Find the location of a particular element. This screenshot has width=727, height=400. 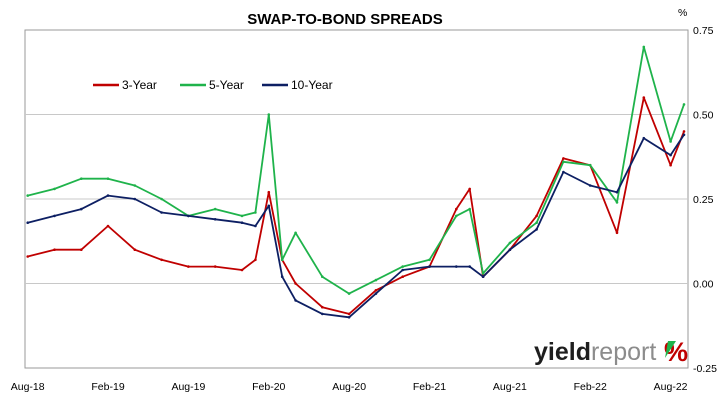

legend-label-3-year: 3-Year is located at coordinates (139, 85).